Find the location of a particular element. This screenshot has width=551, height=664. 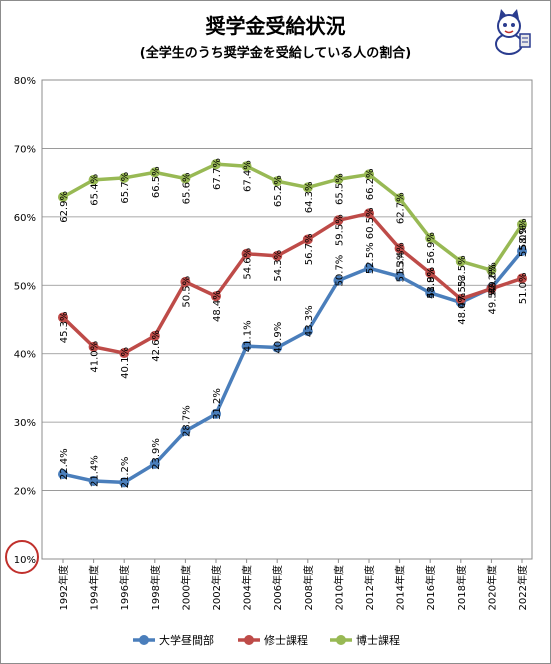

data-label: 48.0% is located at coordinates (462, 309).